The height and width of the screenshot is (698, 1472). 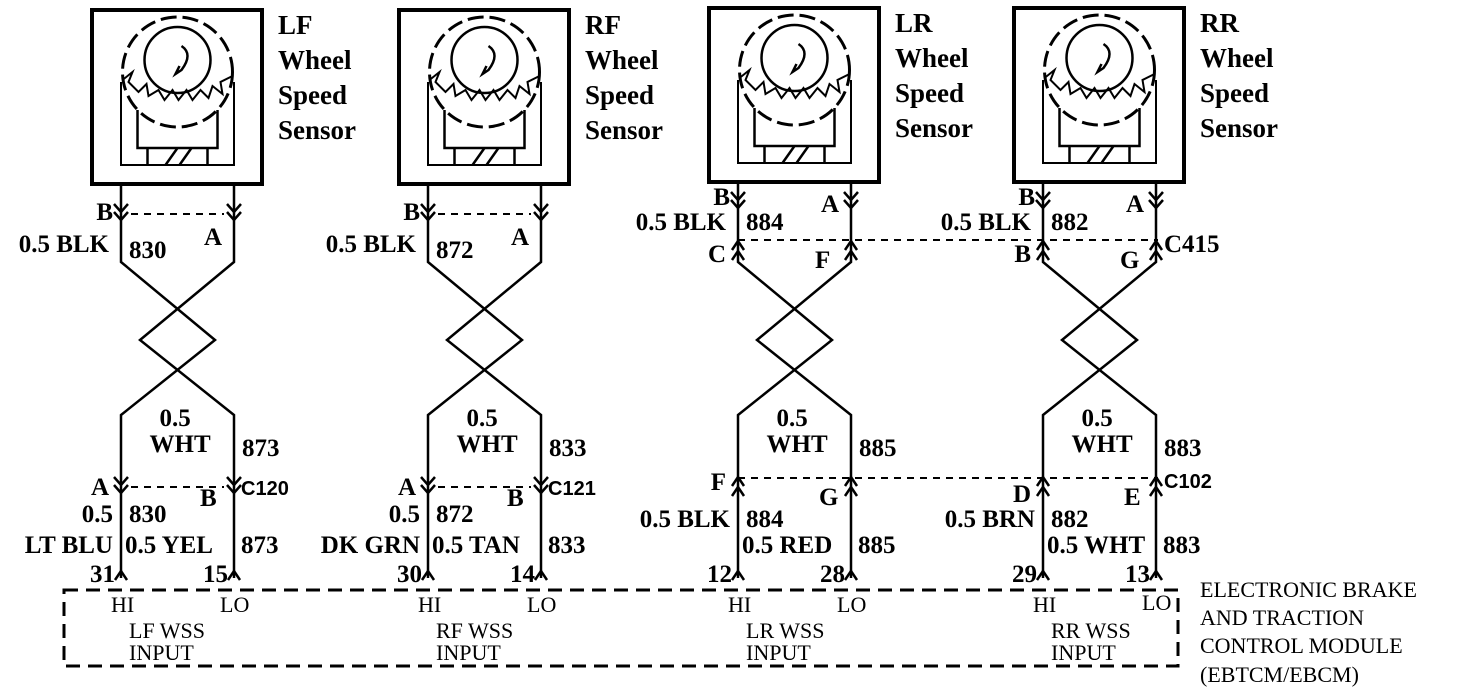 What do you see at coordinates (474, 630) in the screenshot?
I see `module-input-name: RF WSS` at bounding box center [474, 630].